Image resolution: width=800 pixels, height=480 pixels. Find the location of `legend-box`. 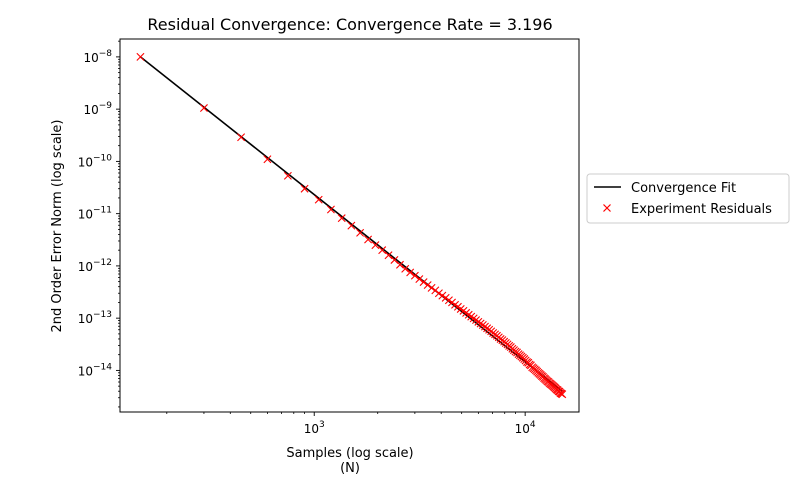

legend-box is located at coordinates (688, 198).